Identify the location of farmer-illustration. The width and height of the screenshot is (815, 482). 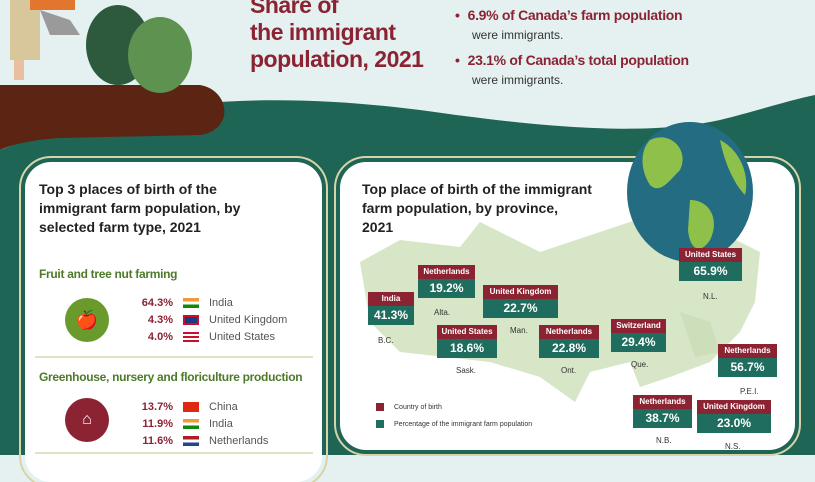
(45, 40).